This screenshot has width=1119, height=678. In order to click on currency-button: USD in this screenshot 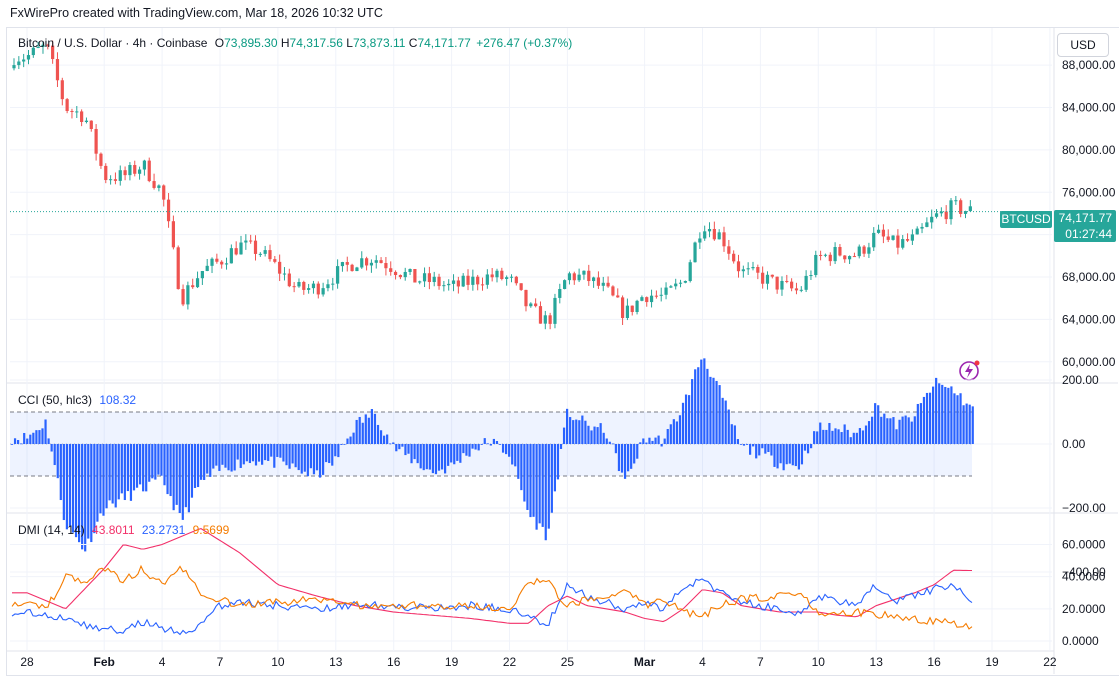, I will do `click(1083, 45)`.